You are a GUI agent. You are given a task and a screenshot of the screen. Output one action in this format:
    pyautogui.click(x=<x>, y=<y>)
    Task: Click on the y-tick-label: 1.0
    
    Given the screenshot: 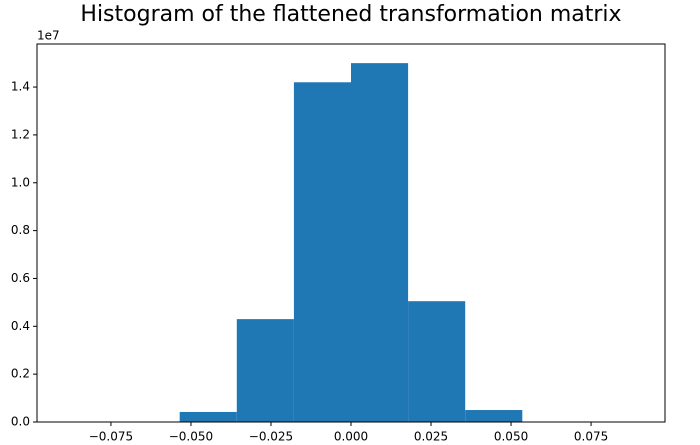 What is the action you would take?
    pyautogui.click(x=20, y=182)
    